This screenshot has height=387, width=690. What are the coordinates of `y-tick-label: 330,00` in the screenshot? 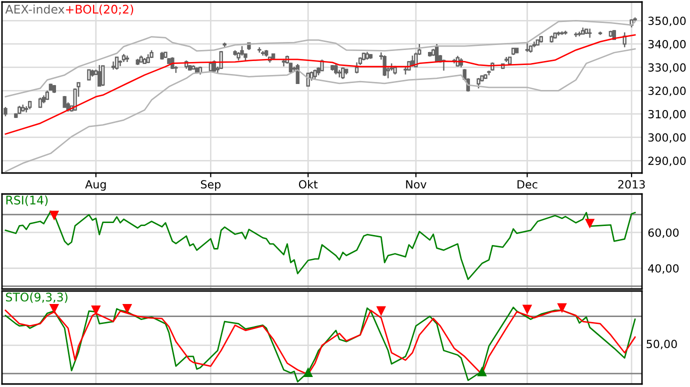 It's located at (667, 68).